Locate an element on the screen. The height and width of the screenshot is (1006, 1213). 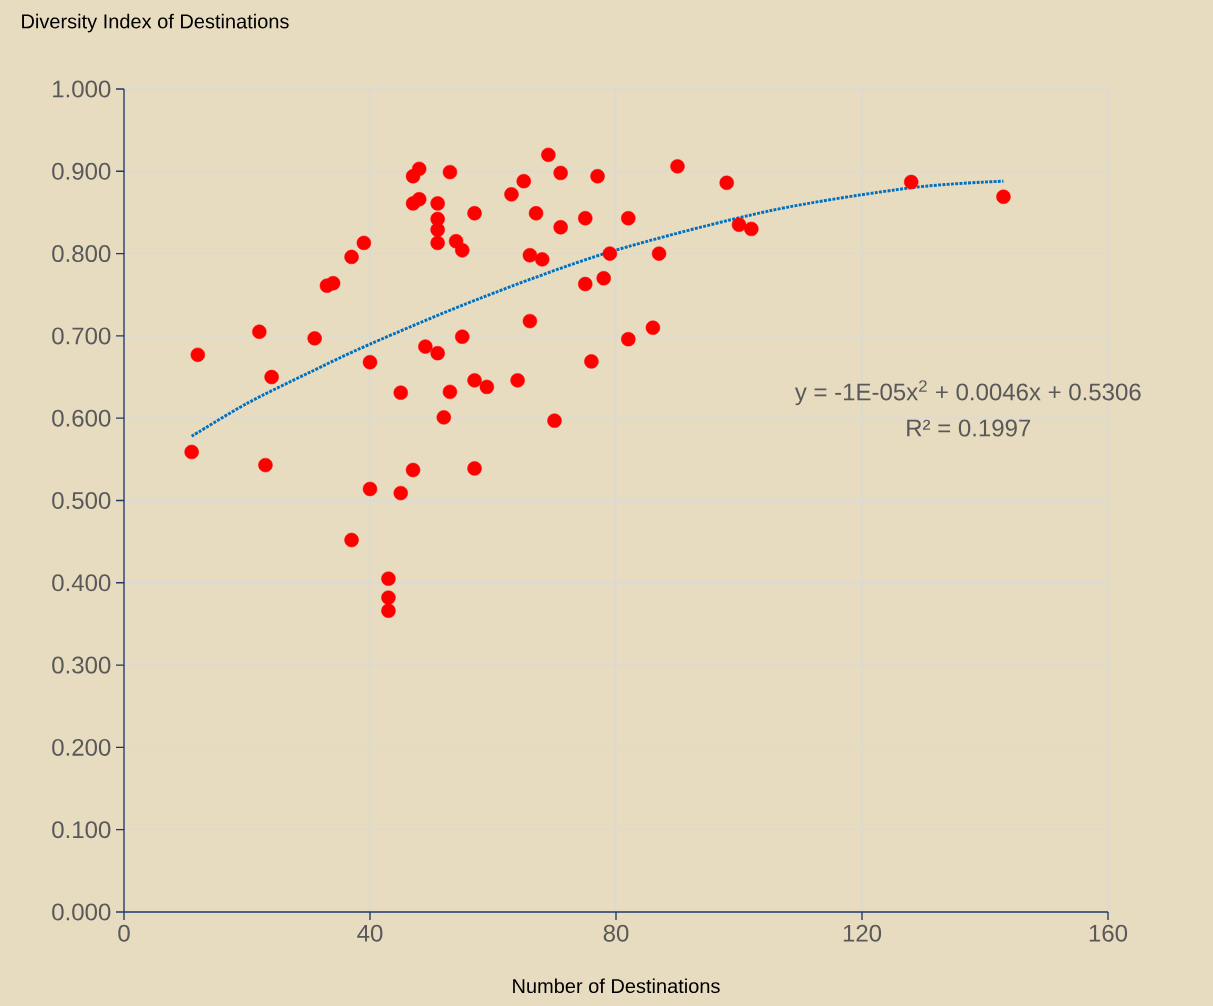
annotation: y = -1E-05x$^{2}$ + 0.0046x + 0.5306 is located at coordinates (967, 393).